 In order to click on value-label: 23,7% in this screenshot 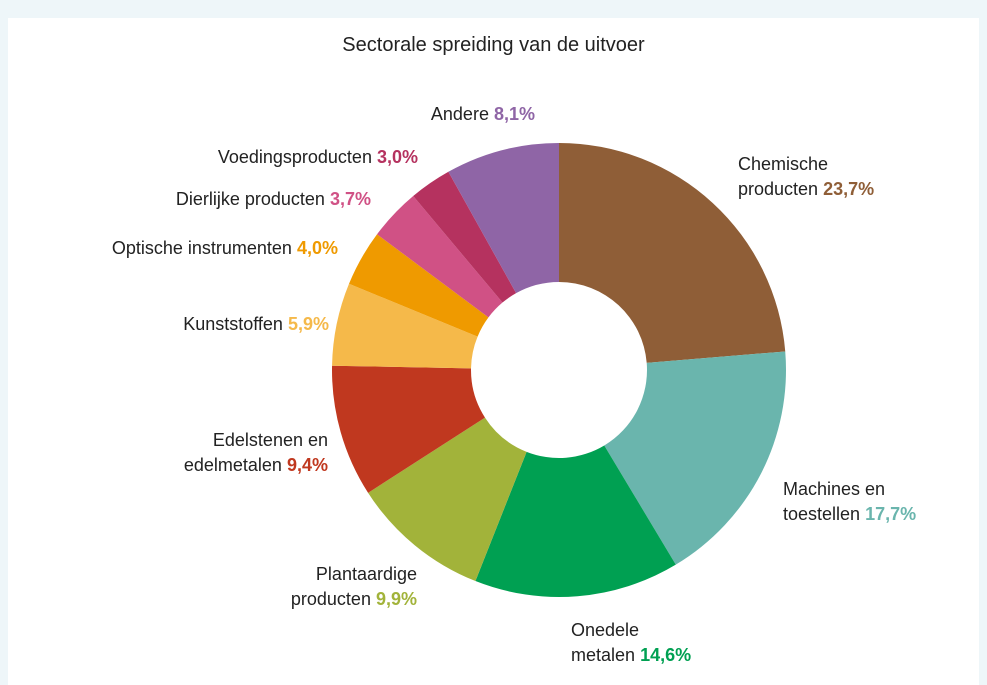, I will do `click(849, 189)`.